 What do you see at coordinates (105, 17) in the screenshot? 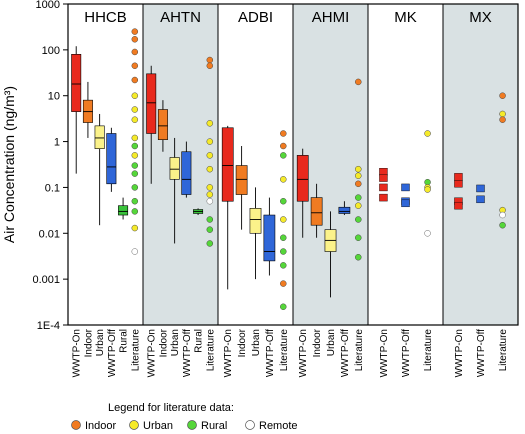
I see `panel-title-hhcb: HHCB` at bounding box center [105, 17].